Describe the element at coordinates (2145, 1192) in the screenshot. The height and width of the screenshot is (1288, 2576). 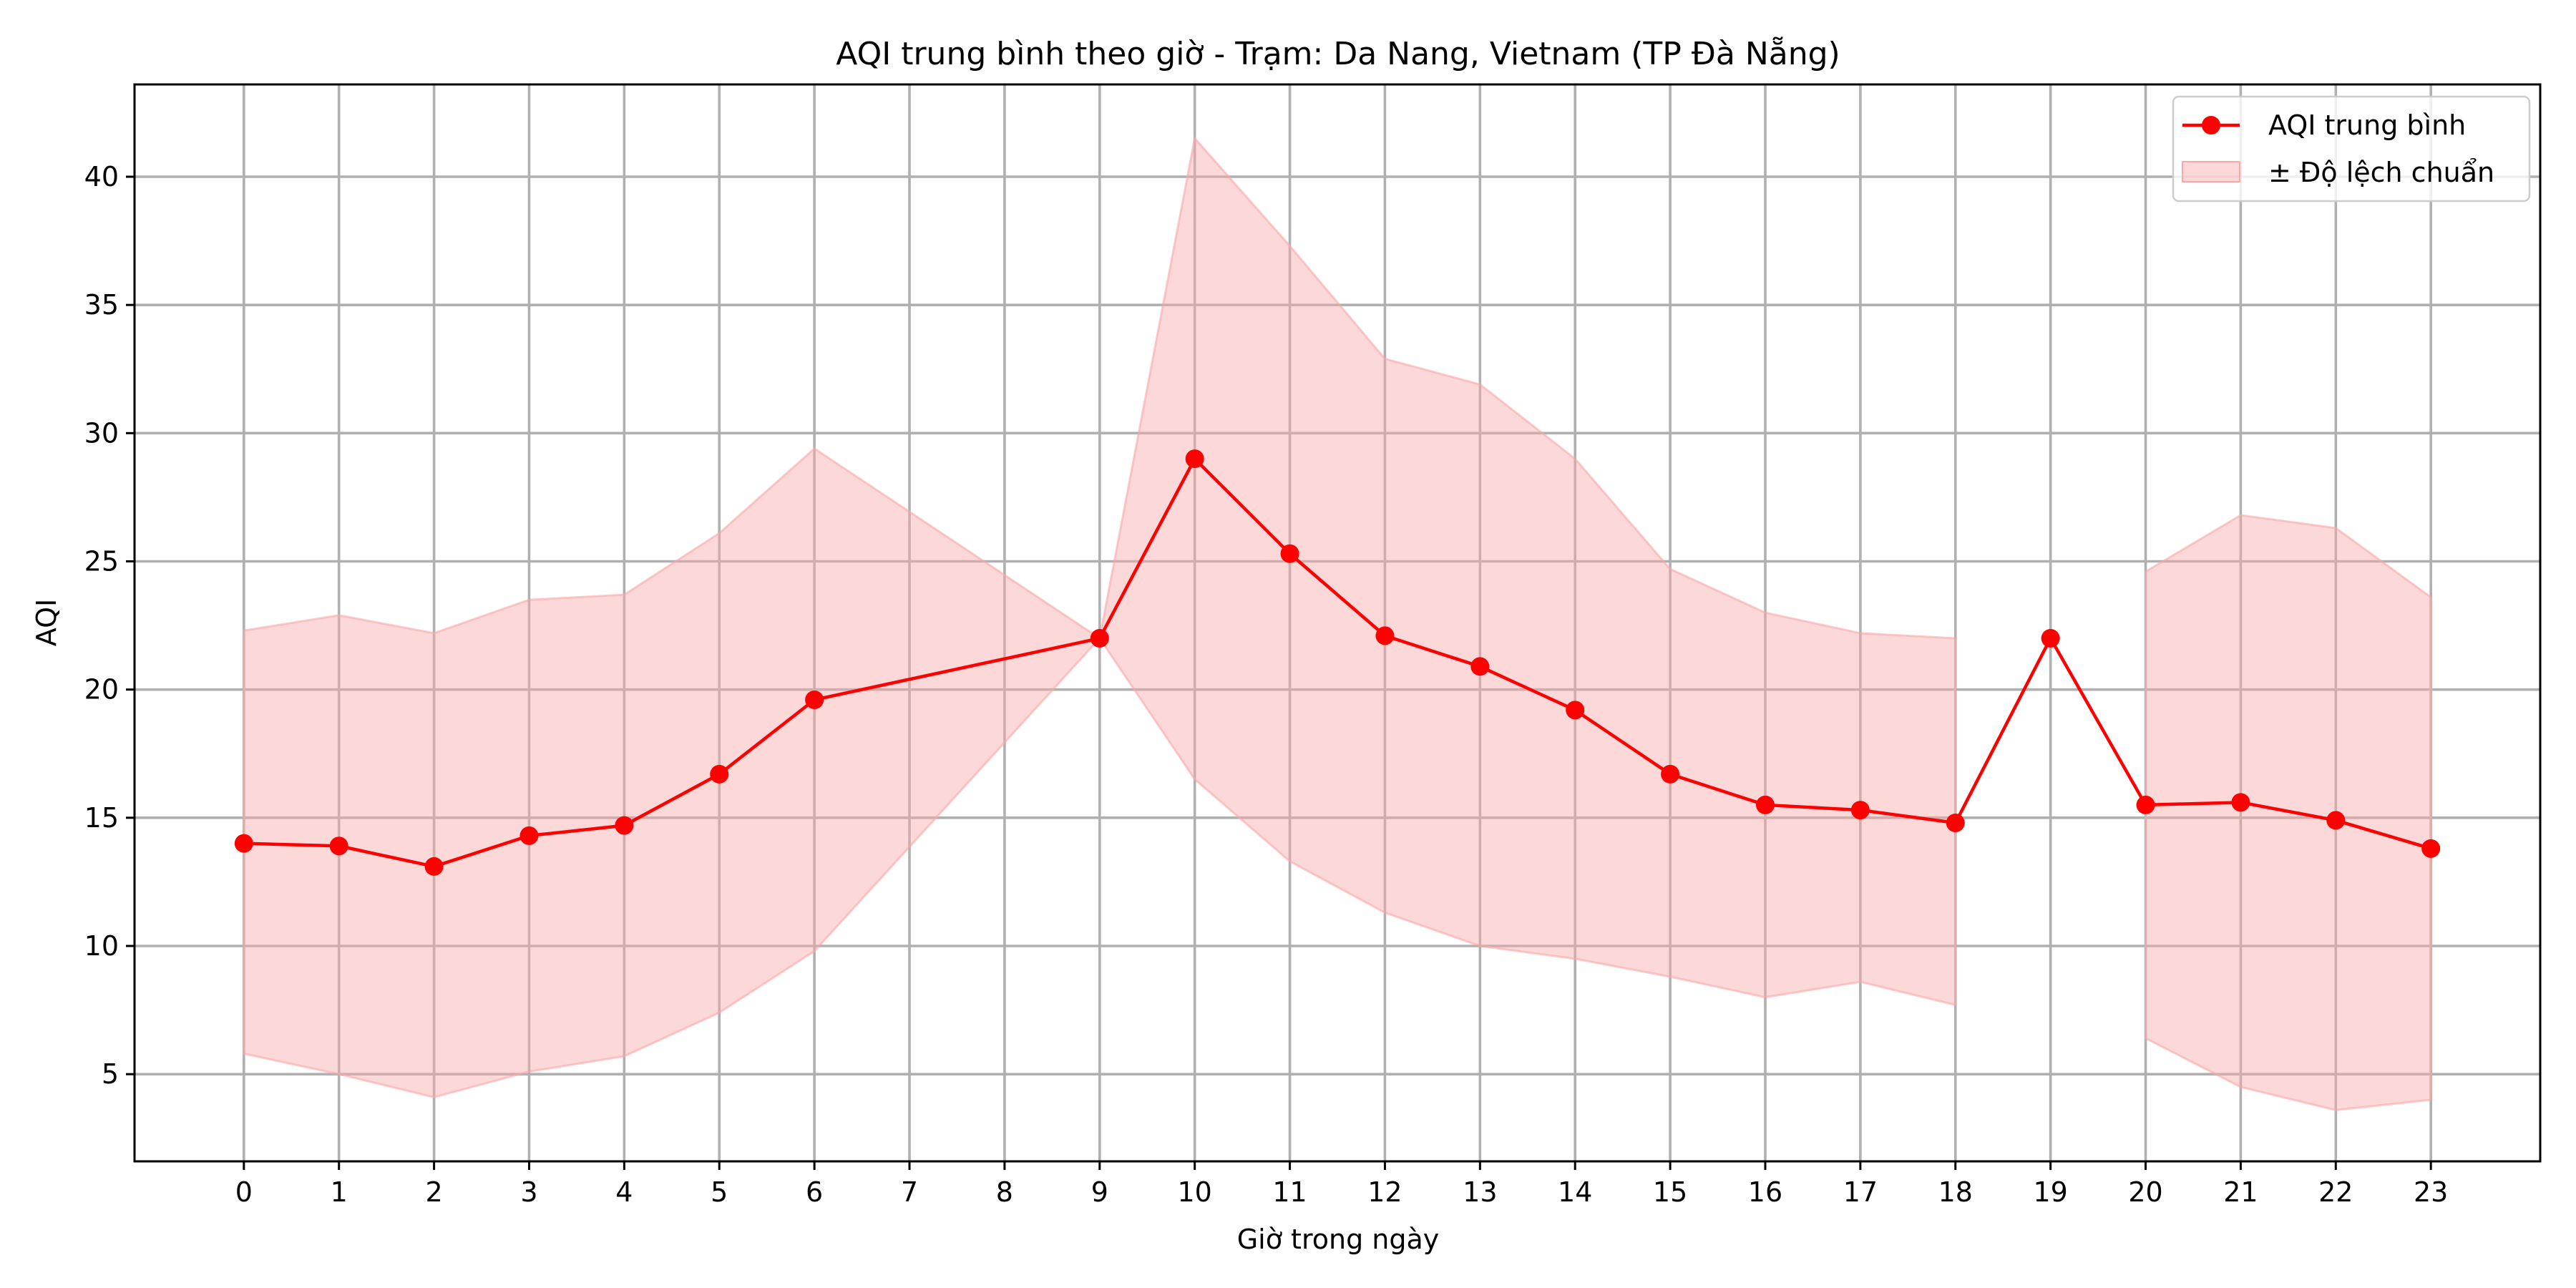
I see `x-tick-label: 20` at that location.